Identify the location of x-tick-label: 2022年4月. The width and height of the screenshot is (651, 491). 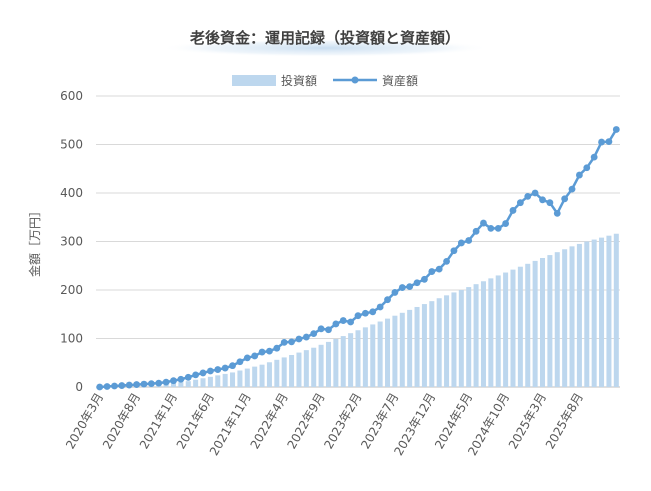
(269, 421).